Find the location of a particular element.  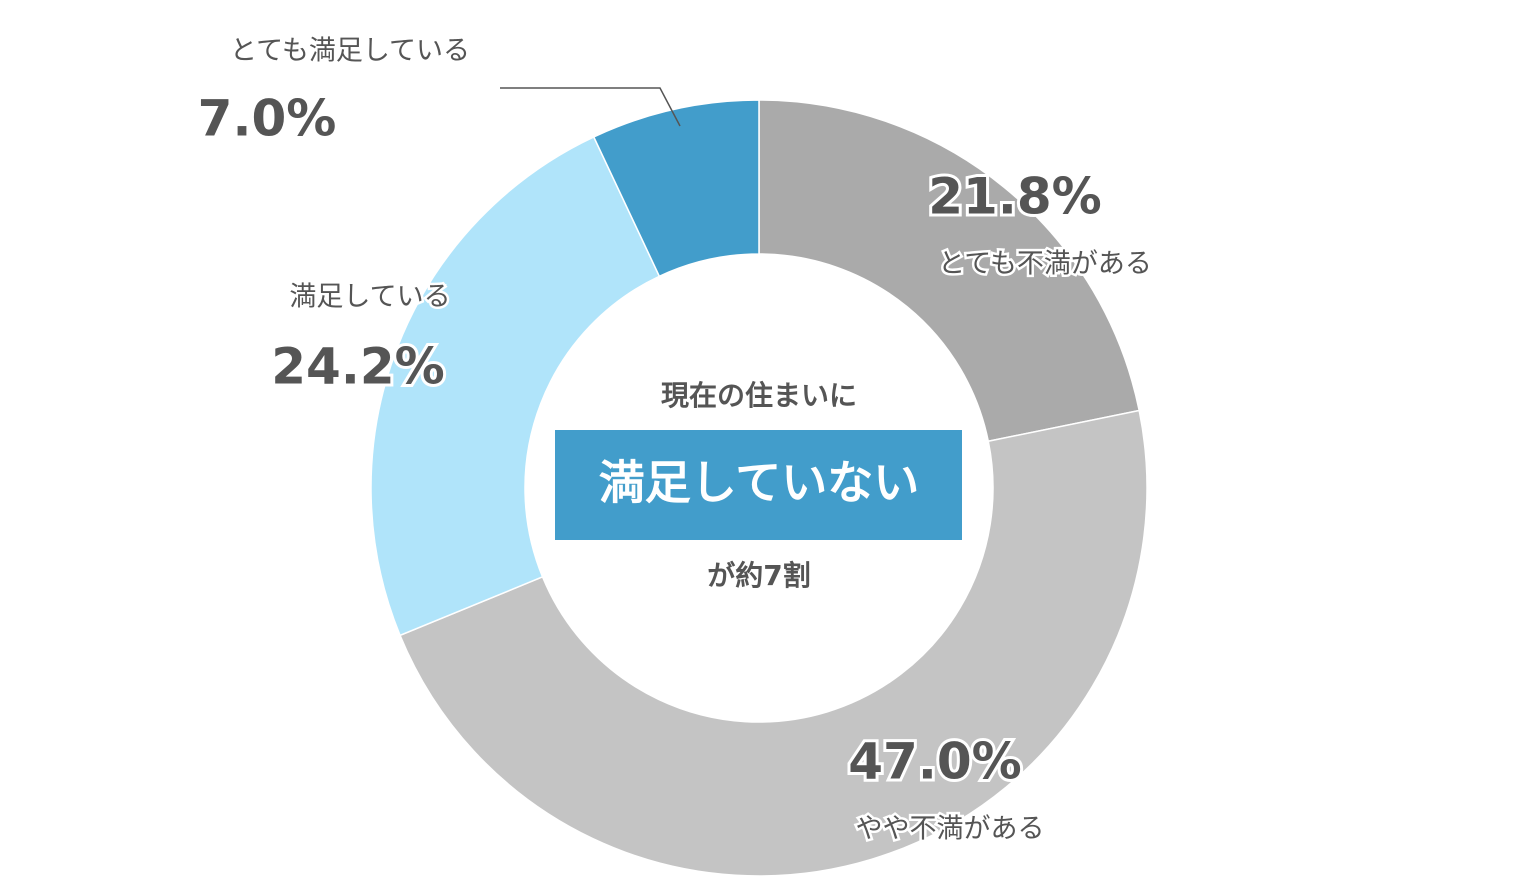

center-highlight: 満足していない is located at coordinates (759, 483).